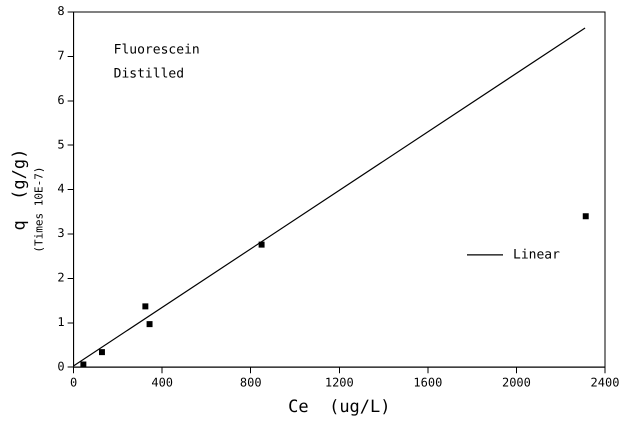 The height and width of the screenshot is (422, 633). I want to click on x-tick-label: 1600, so click(427, 383).